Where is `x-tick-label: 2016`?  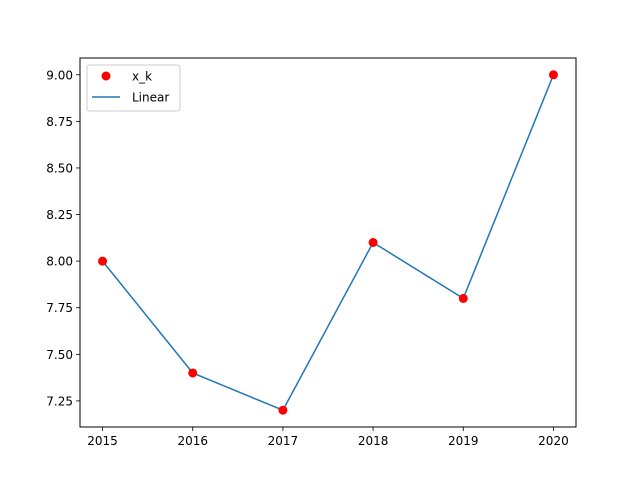 x-tick-label: 2016 is located at coordinates (192, 441).